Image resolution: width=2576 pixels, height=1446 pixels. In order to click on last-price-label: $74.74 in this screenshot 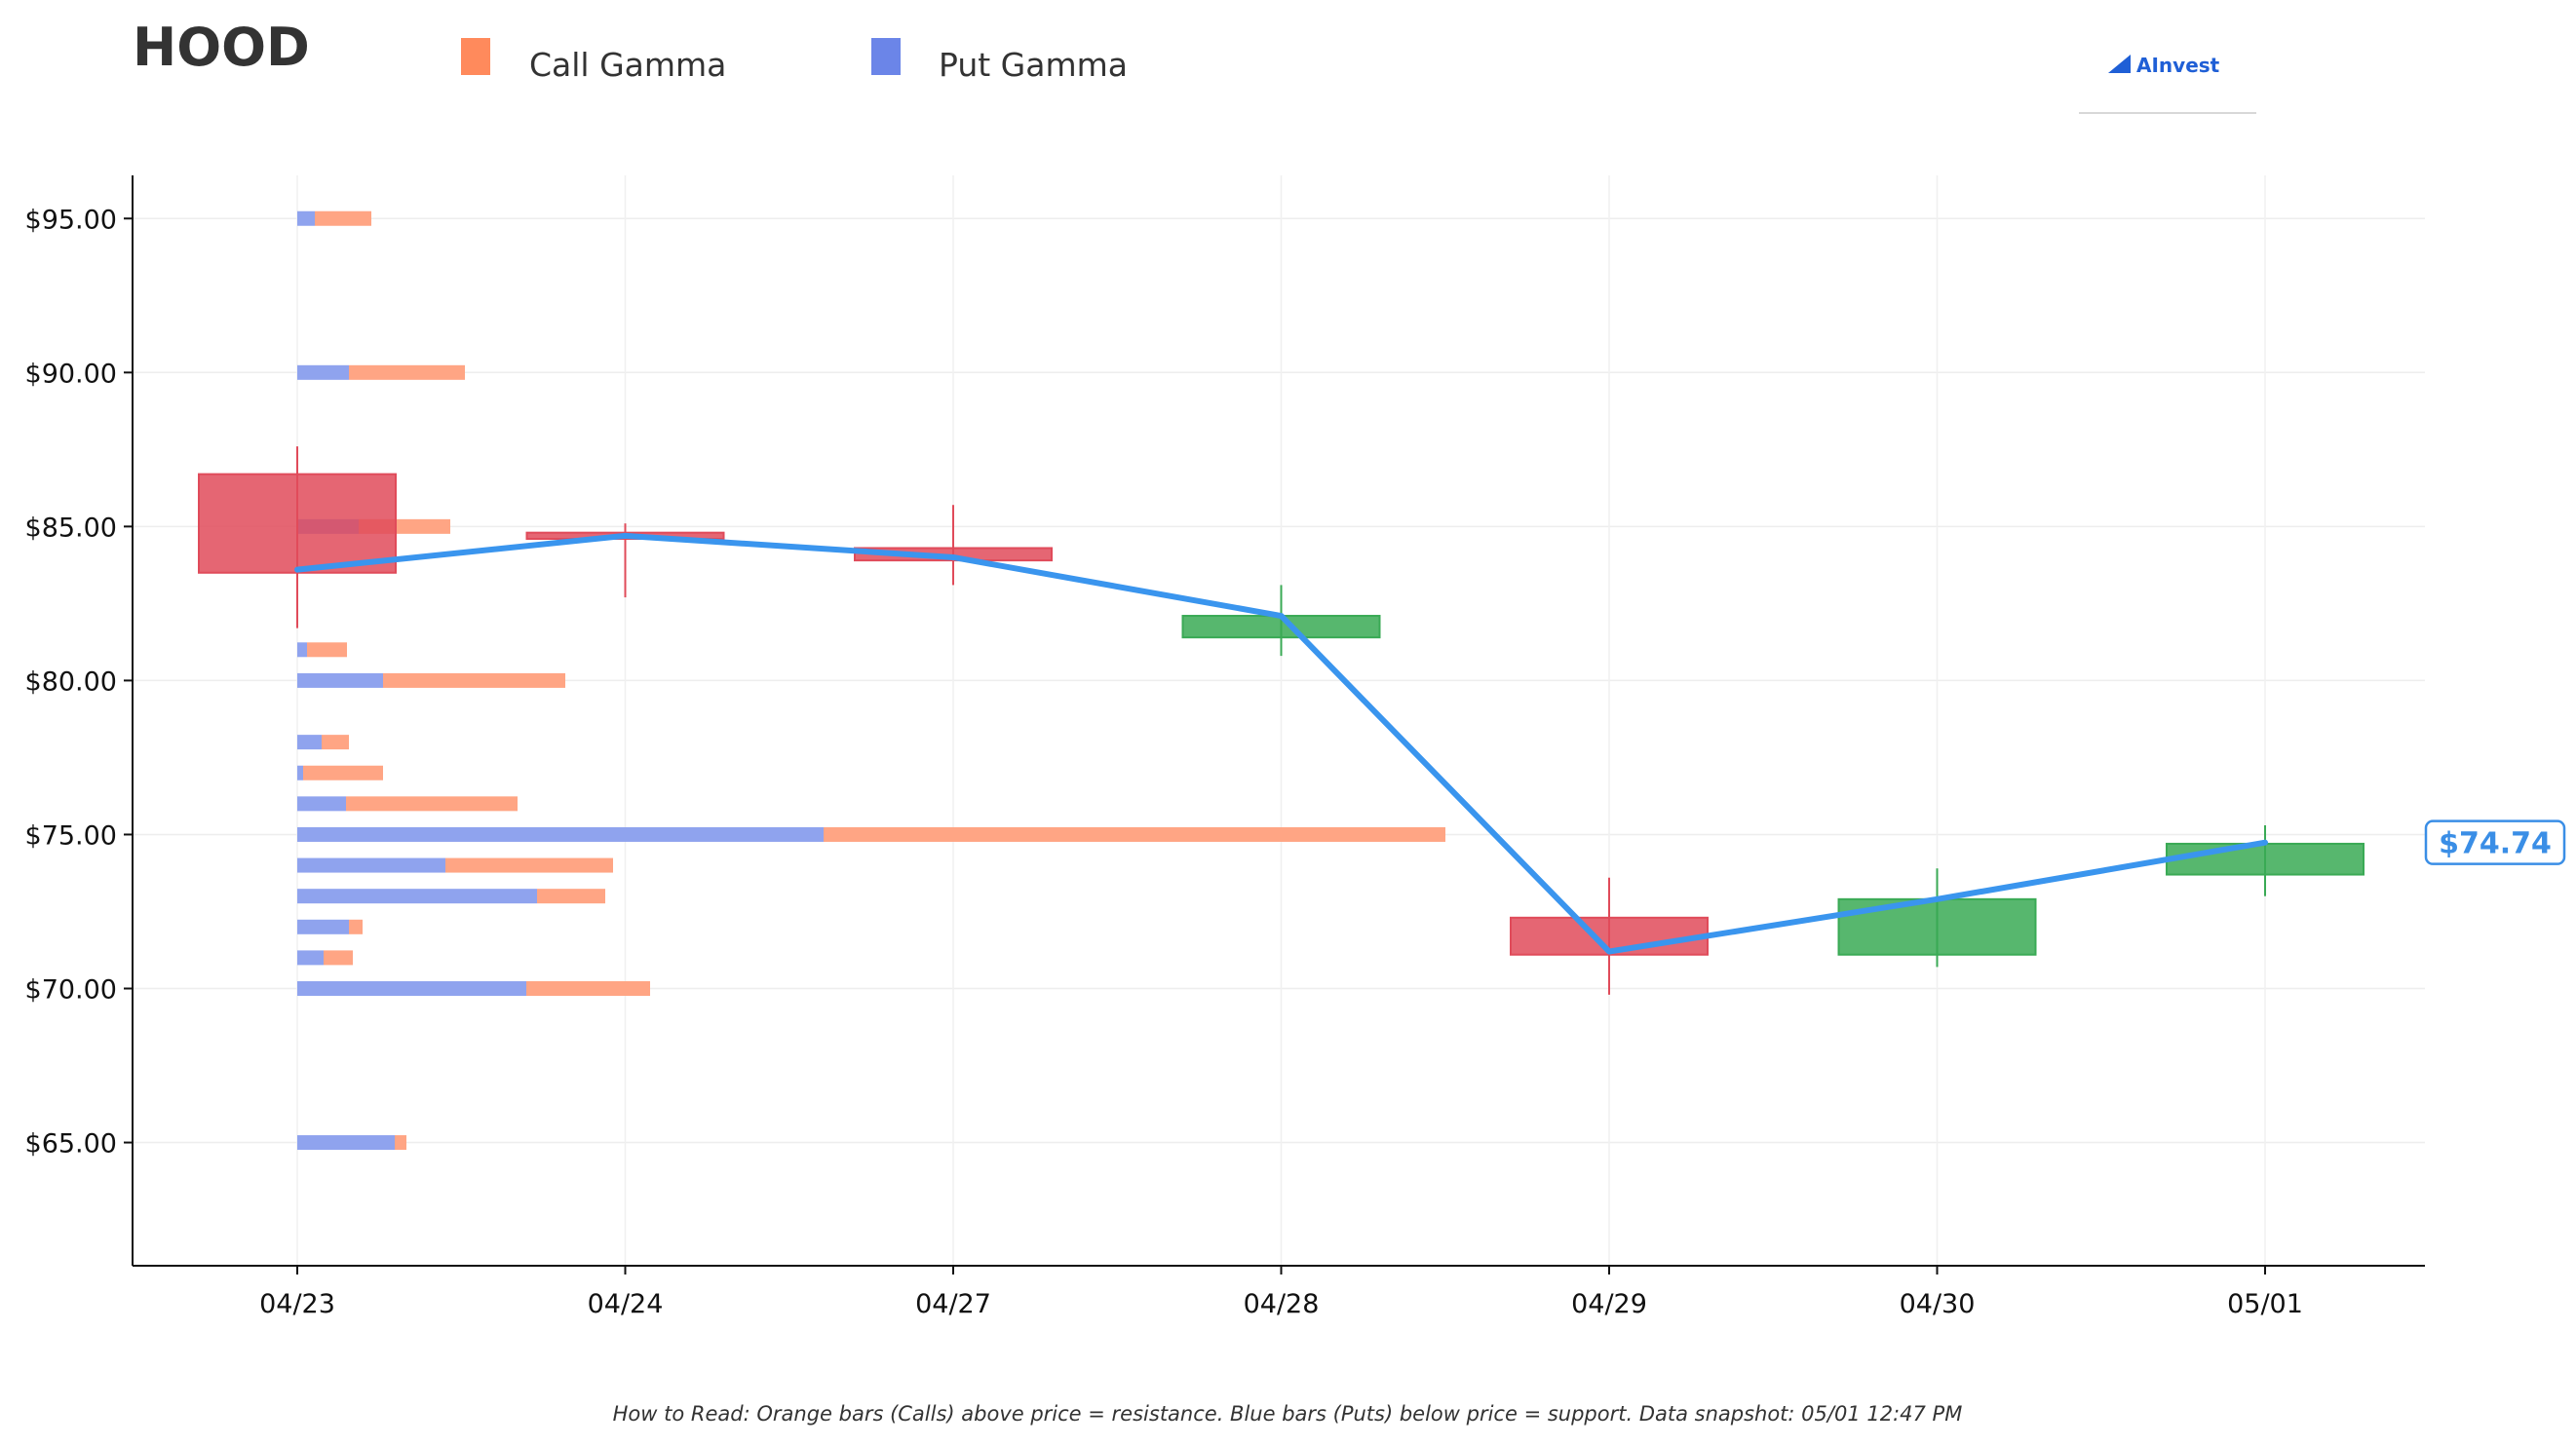, I will do `click(2495, 844)`.